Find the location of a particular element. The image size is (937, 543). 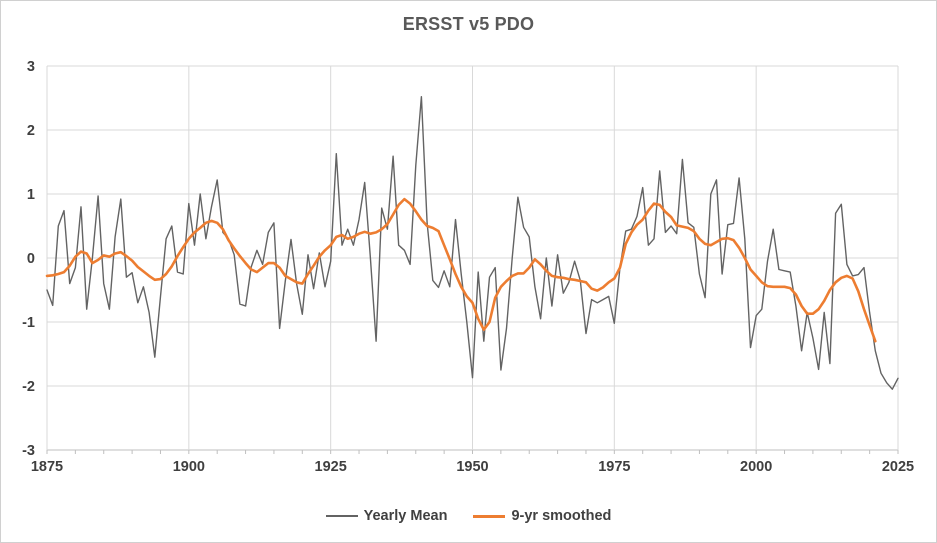

y-tick-label: -1 is located at coordinates (28, 323).